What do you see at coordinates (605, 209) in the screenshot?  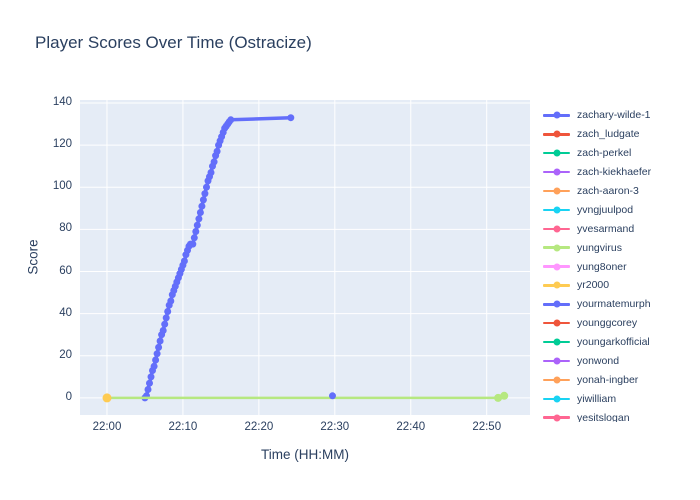 I see `legend-label: yvngjuulpod` at bounding box center [605, 209].